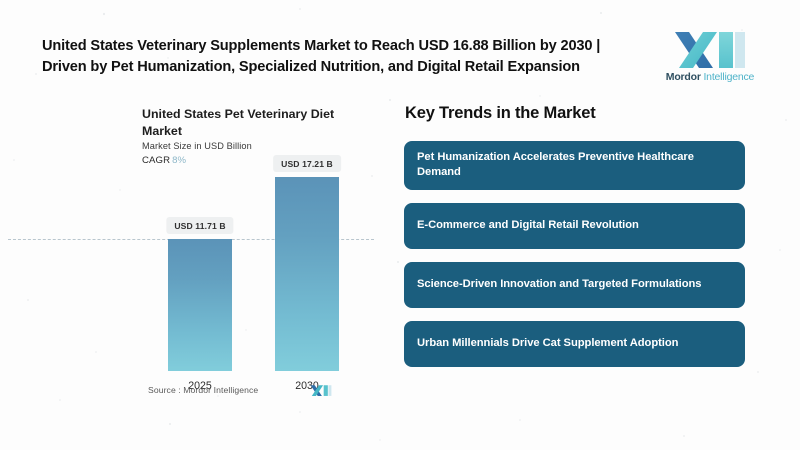 The height and width of the screenshot is (450, 800). What do you see at coordinates (500, 113) in the screenshot?
I see `key-trends-heading: Key Trends in the Market` at bounding box center [500, 113].